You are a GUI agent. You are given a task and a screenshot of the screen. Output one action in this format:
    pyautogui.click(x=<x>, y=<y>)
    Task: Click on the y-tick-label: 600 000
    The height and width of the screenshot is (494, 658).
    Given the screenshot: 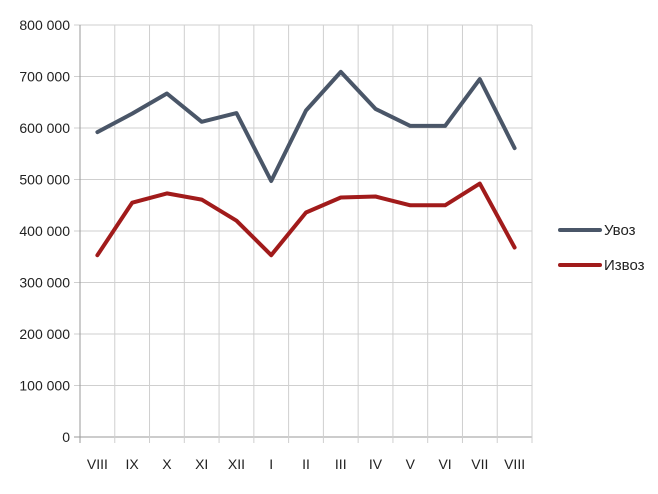 What is the action you would take?
    pyautogui.click(x=44, y=128)
    